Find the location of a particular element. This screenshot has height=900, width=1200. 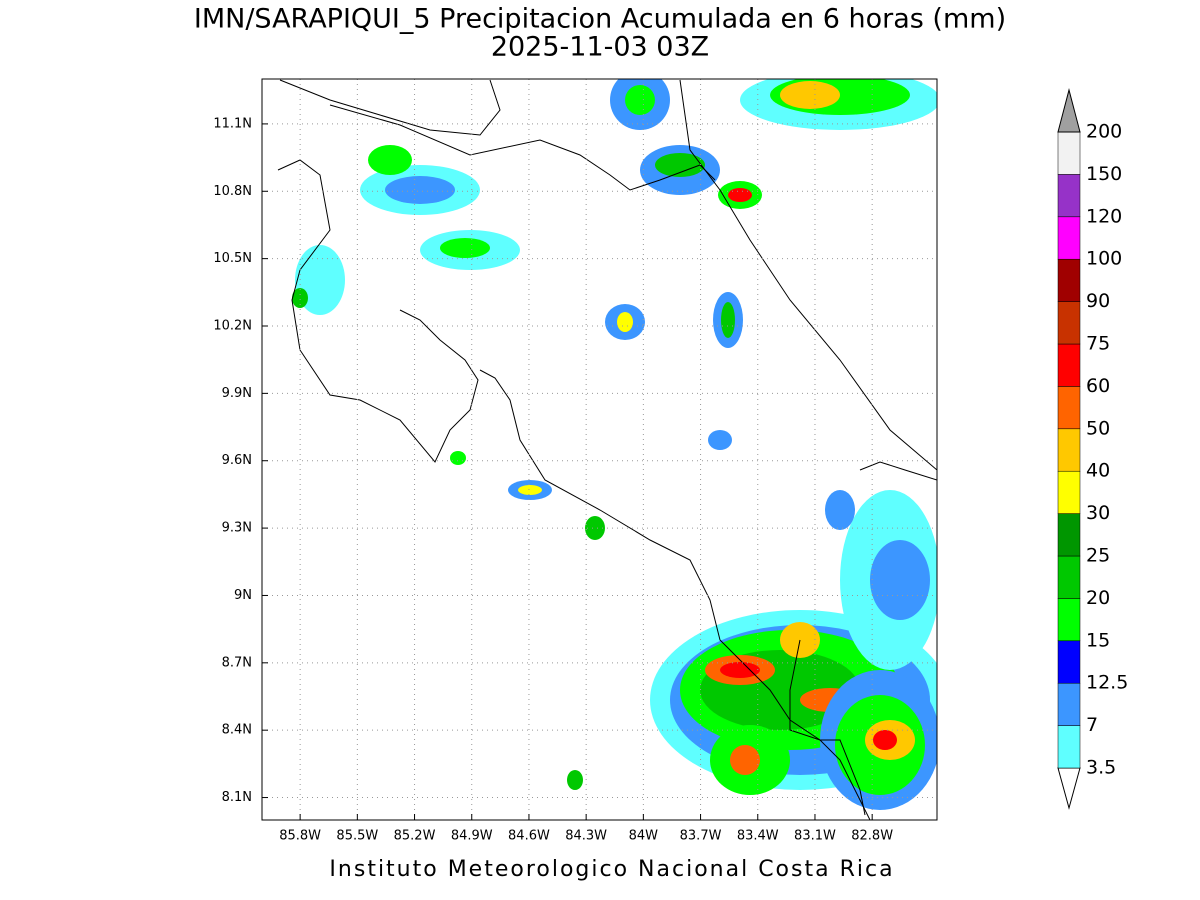

y-tick-label: 9.3N is located at coordinates (237, 528).